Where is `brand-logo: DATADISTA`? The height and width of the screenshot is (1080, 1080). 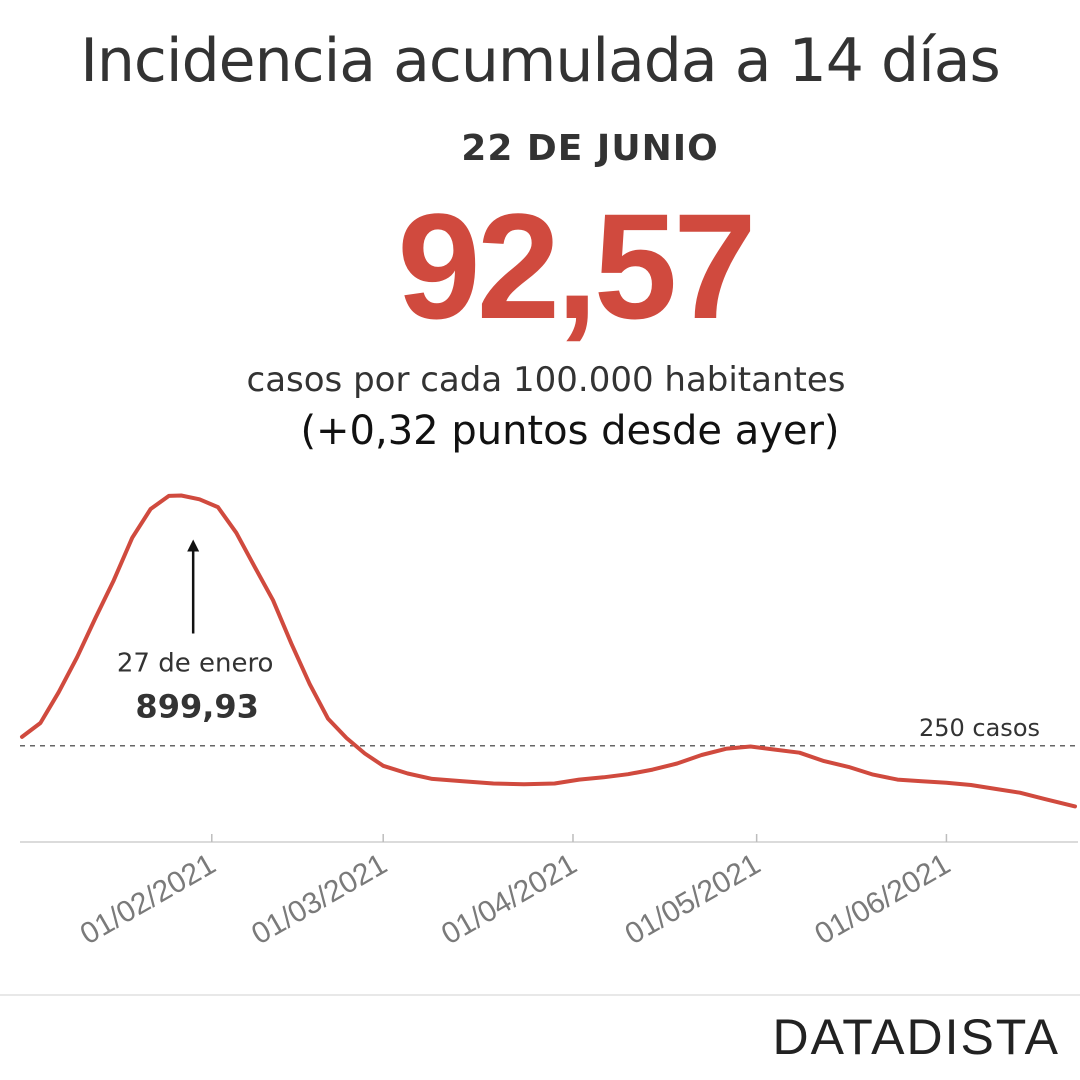 brand-logo: DATADISTA is located at coordinates (916, 1037).